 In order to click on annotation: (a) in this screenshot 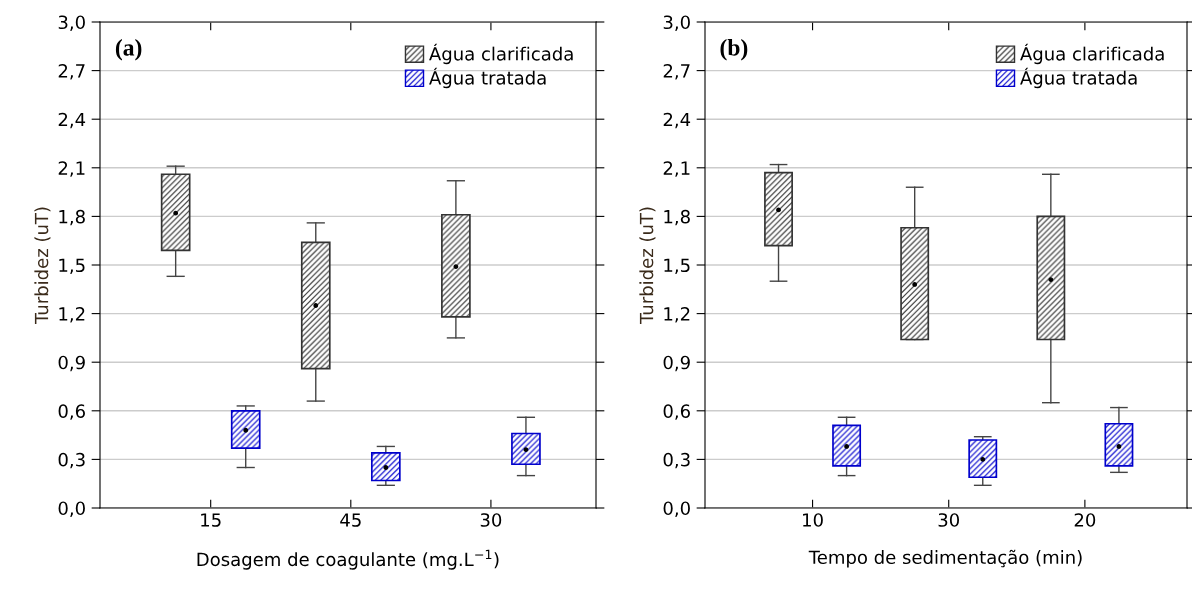, I will do `click(128, 50)`.